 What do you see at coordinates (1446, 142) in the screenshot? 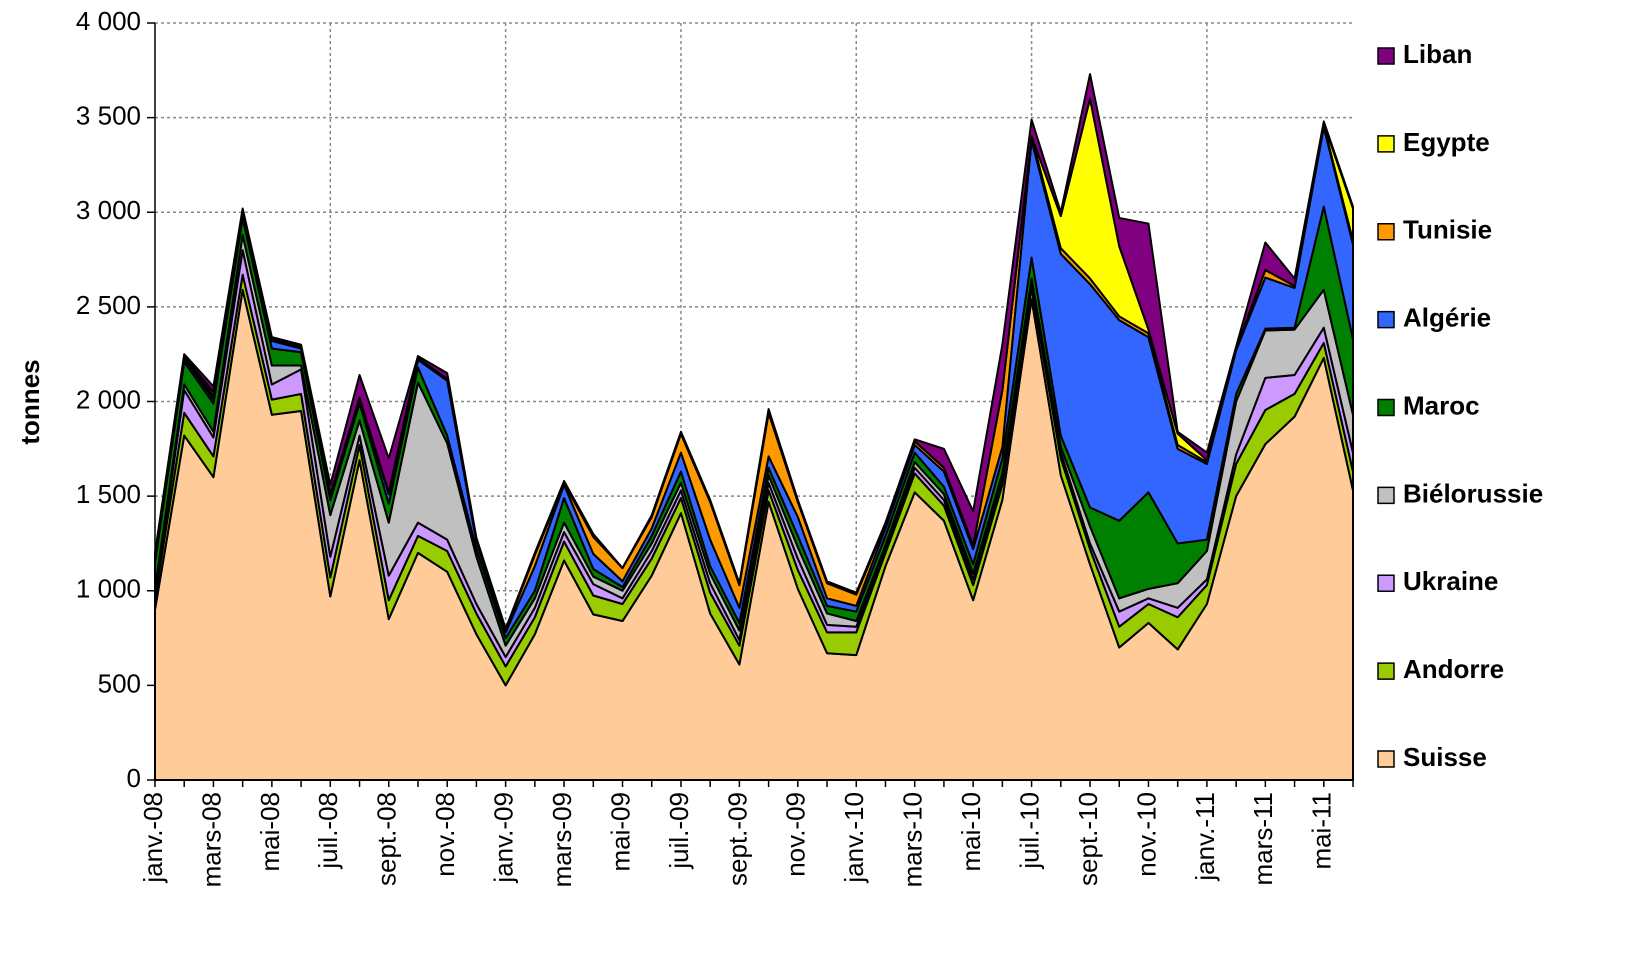
I see `legend-label: Egypte` at bounding box center [1446, 142].